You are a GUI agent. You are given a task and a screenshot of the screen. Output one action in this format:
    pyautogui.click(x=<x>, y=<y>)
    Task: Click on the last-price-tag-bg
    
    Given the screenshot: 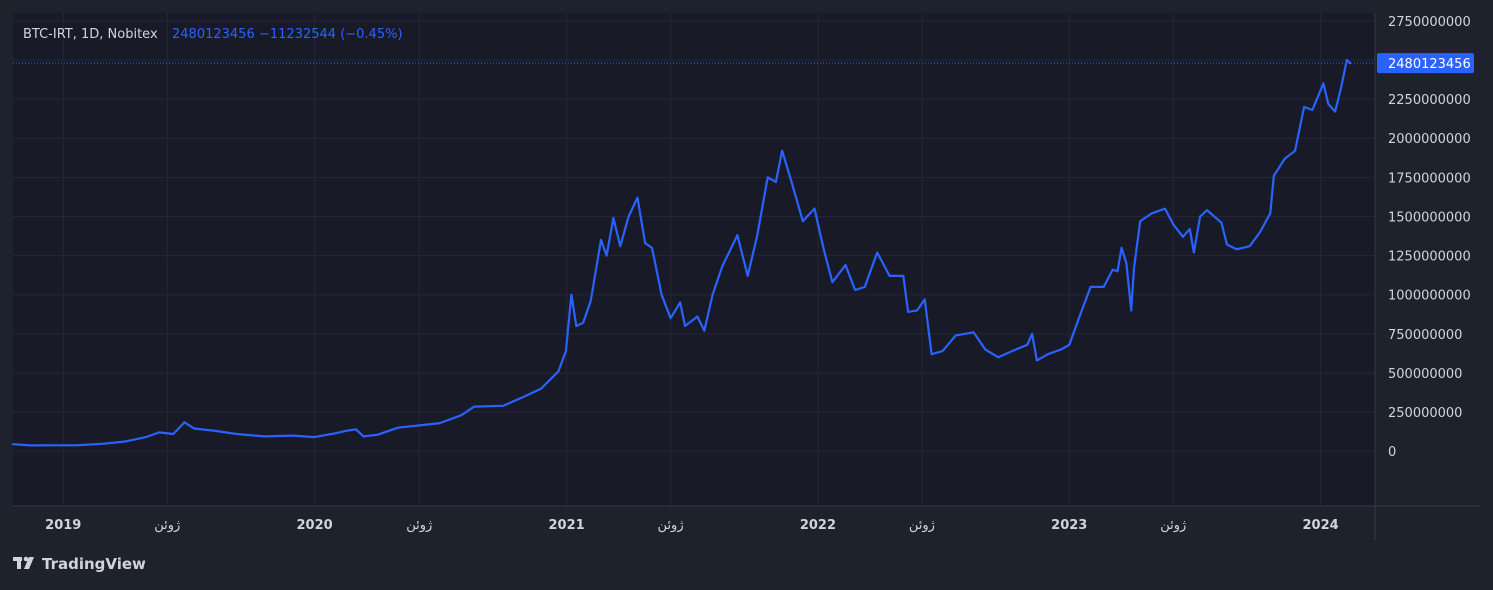 What is the action you would take?
    pyautogui.click(x=1425, y=63)
    